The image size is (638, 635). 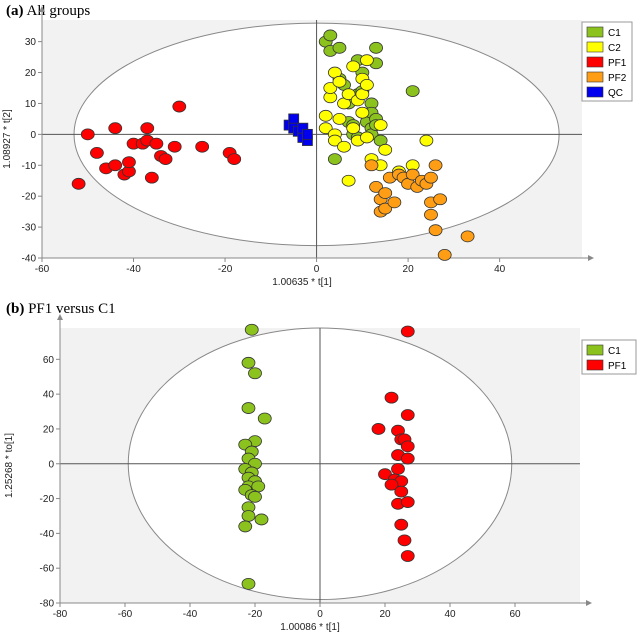 What do you see at coordinates (60, 614) in the screenshot?
I see `x-tick-label: -80` at bounding box center [60, 614].